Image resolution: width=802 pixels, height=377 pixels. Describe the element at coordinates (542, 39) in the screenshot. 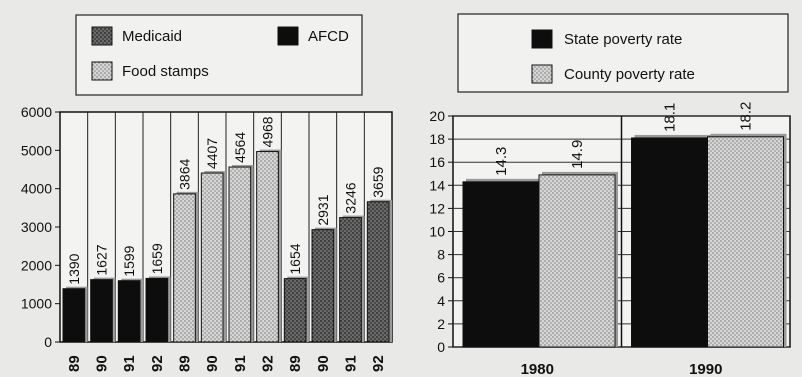

I see `legend-swatch-state-poverty-rate` at that location.